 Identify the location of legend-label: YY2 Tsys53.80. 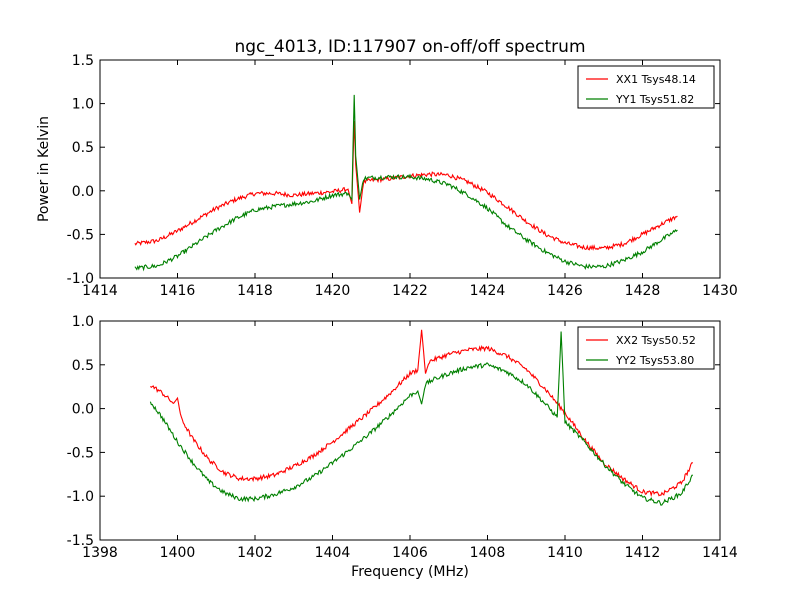
(654, 360).